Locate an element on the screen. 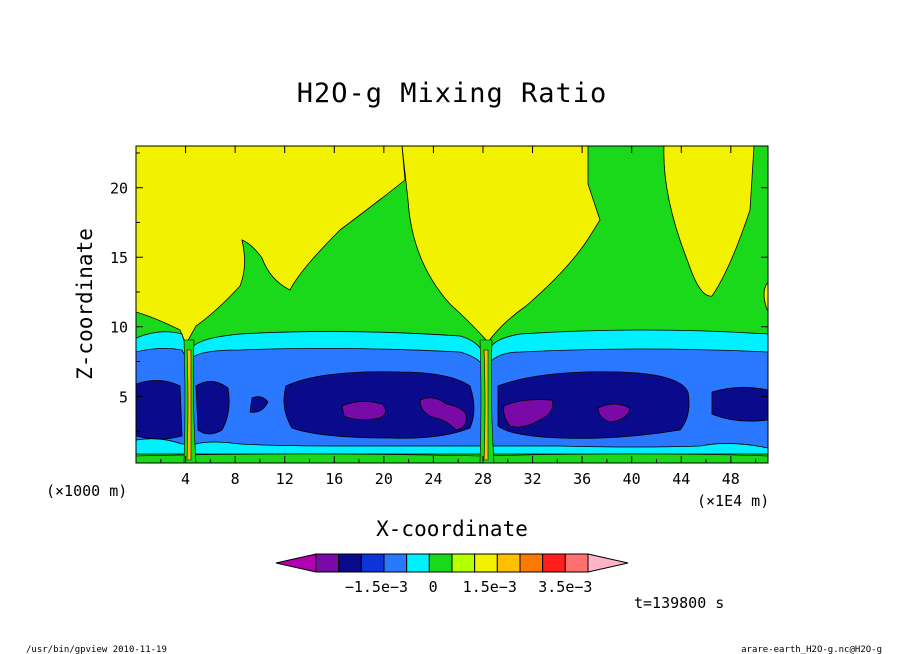  plume-right-core is located at coordinates (486, 405).